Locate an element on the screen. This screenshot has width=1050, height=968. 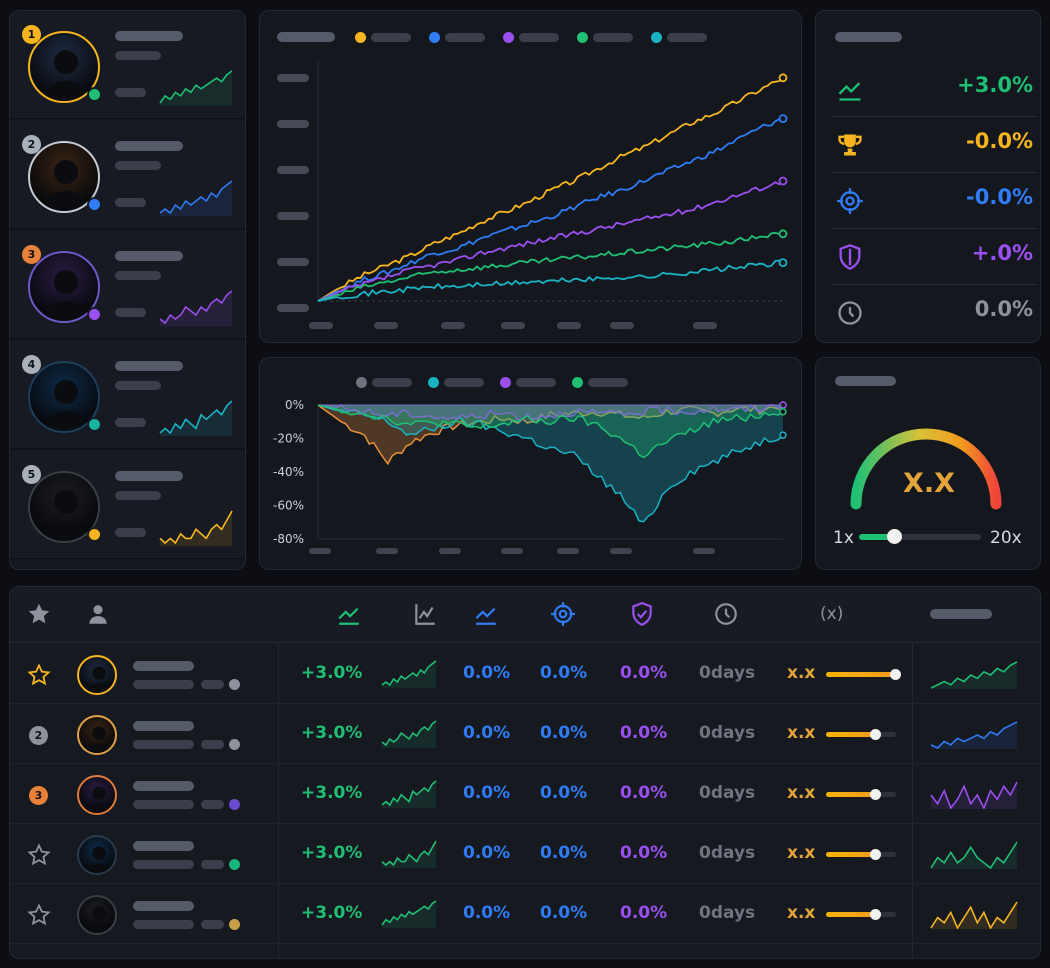
win-rate-value: 0.0% is located at coordinates (487, 793).